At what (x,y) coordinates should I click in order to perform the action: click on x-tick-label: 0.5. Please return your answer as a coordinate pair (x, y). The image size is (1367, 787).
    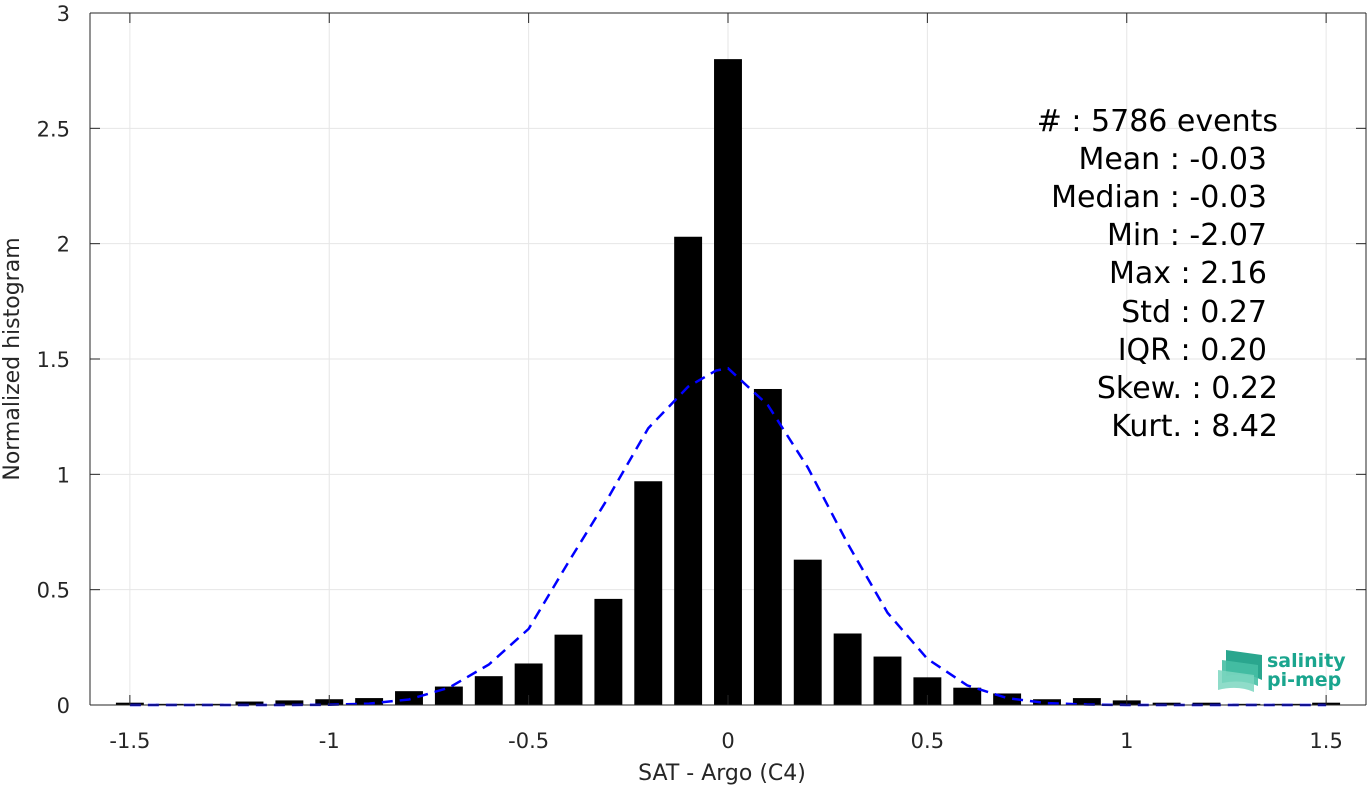
    Looking at the image, I should click on (927, 741).